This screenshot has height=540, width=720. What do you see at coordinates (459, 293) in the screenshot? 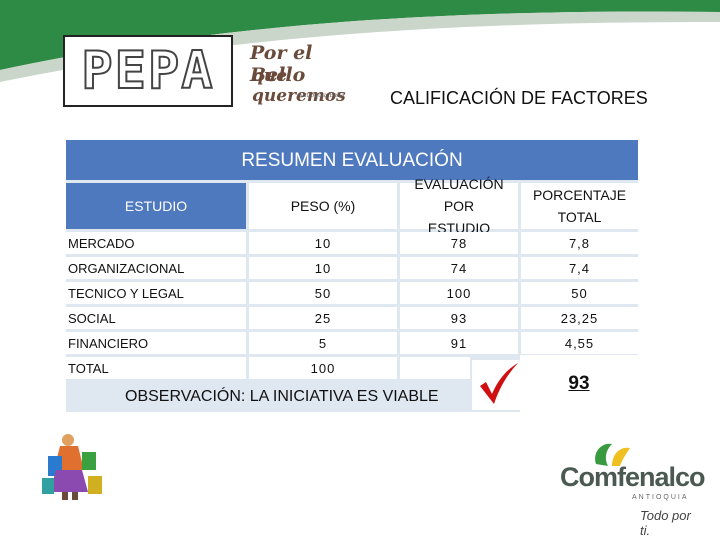
I see `cell-evaluacion: 100` at bounding box center [459, 293].